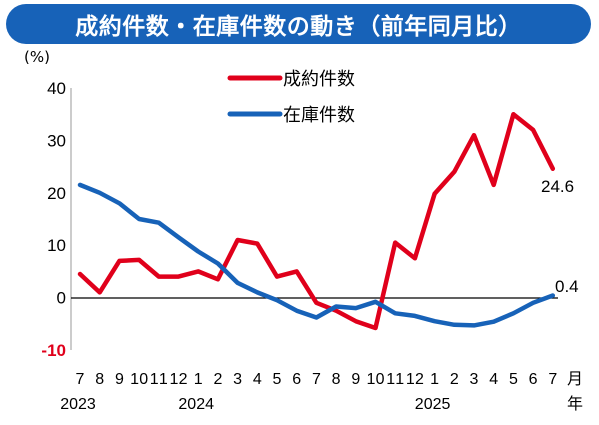 Image resolution: width=599 pixels, height=425 pixels. I want to click on x-unit-label: 月, so click(575, 379).